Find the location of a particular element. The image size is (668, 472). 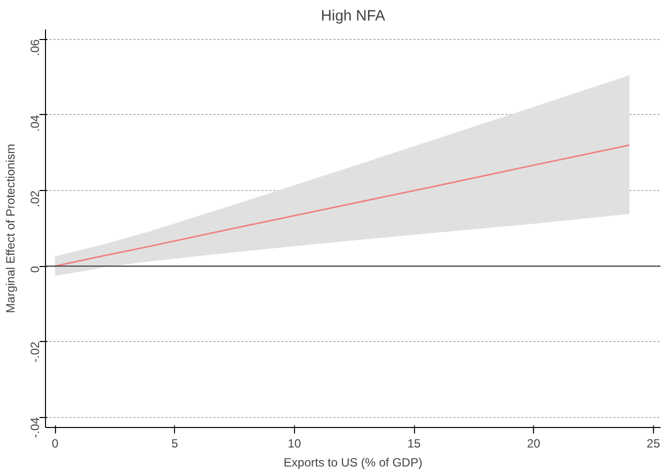

y-tick-label: -.04 is located at coordinates (35, 427).